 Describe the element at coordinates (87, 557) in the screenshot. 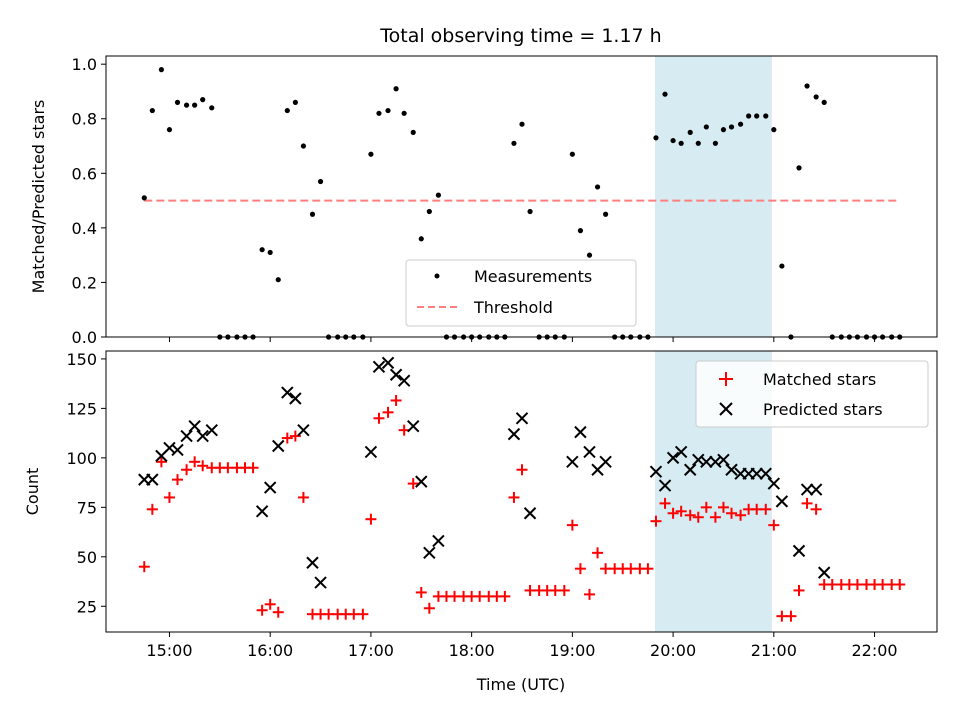

I see `y-tick-label: 50` at that location.